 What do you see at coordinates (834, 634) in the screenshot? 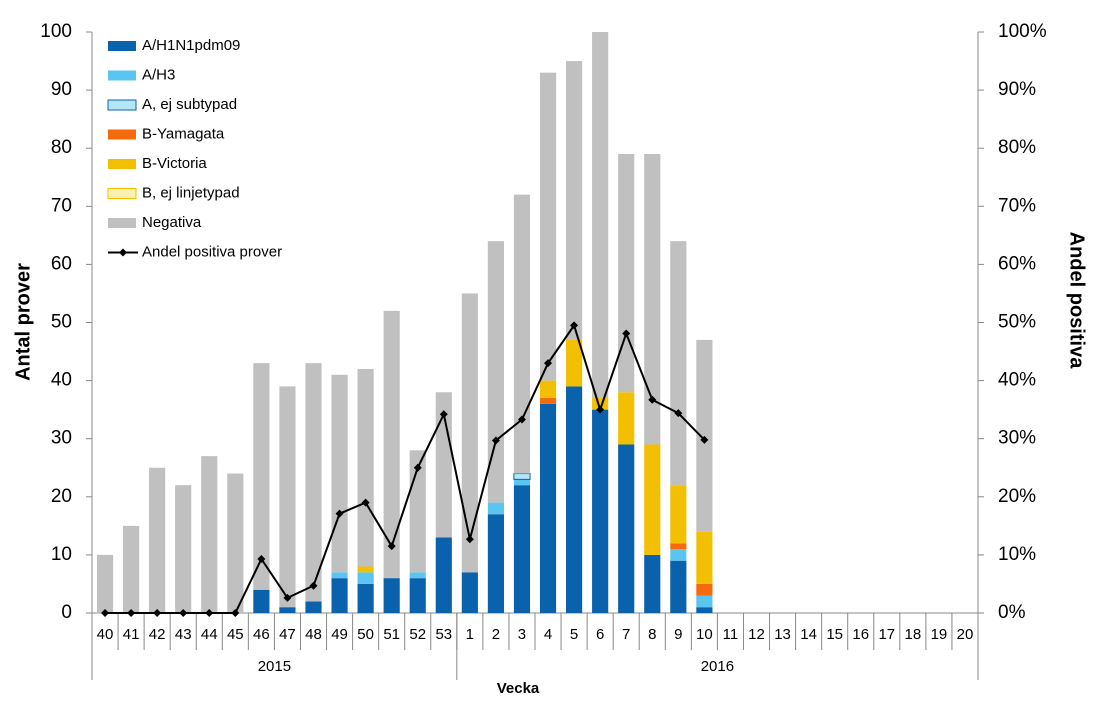
I see `x-tick-label: 15` at bounding box center [834, 634].